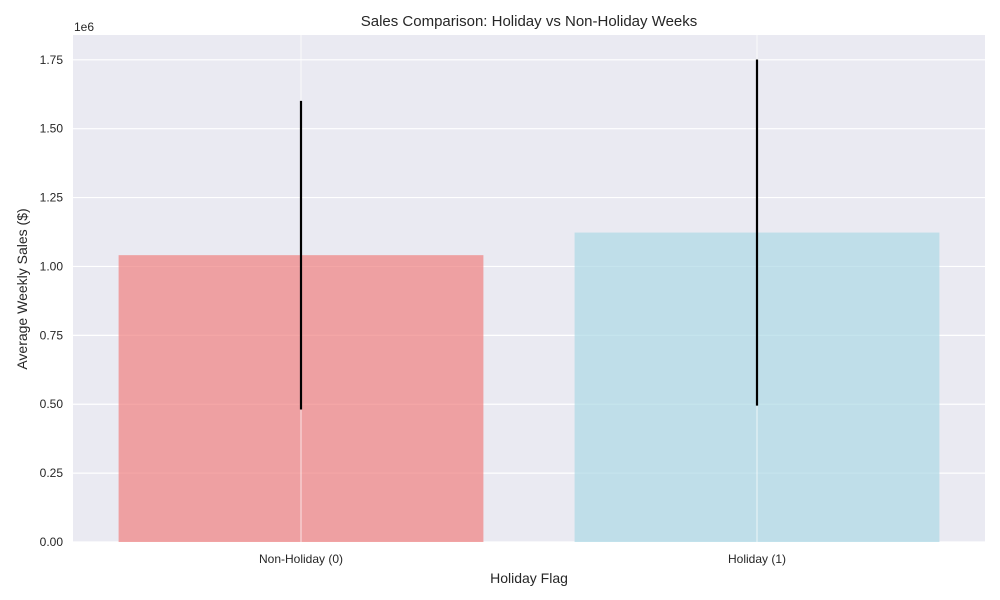 This screenshot has width=1000, height=600. What do you see at coordinates (52, 404) in the screenshot?
I see `y-tick-label: 0.50` at bounding box center [52, 404].